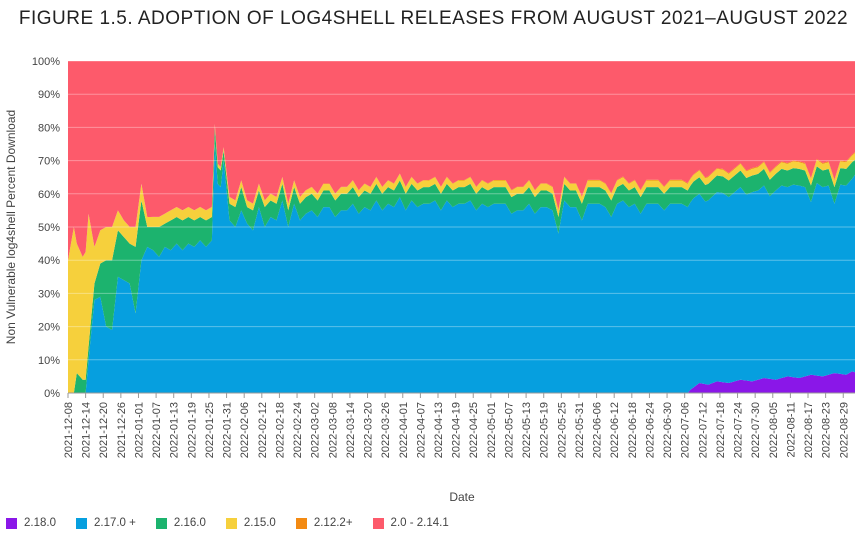 This screenshot has width=867, height=541. What do you see at coordinates (633, 430) in the screenshot?
I see `x-tick-label: 2022-06-18` at bounding box center [633, 430].